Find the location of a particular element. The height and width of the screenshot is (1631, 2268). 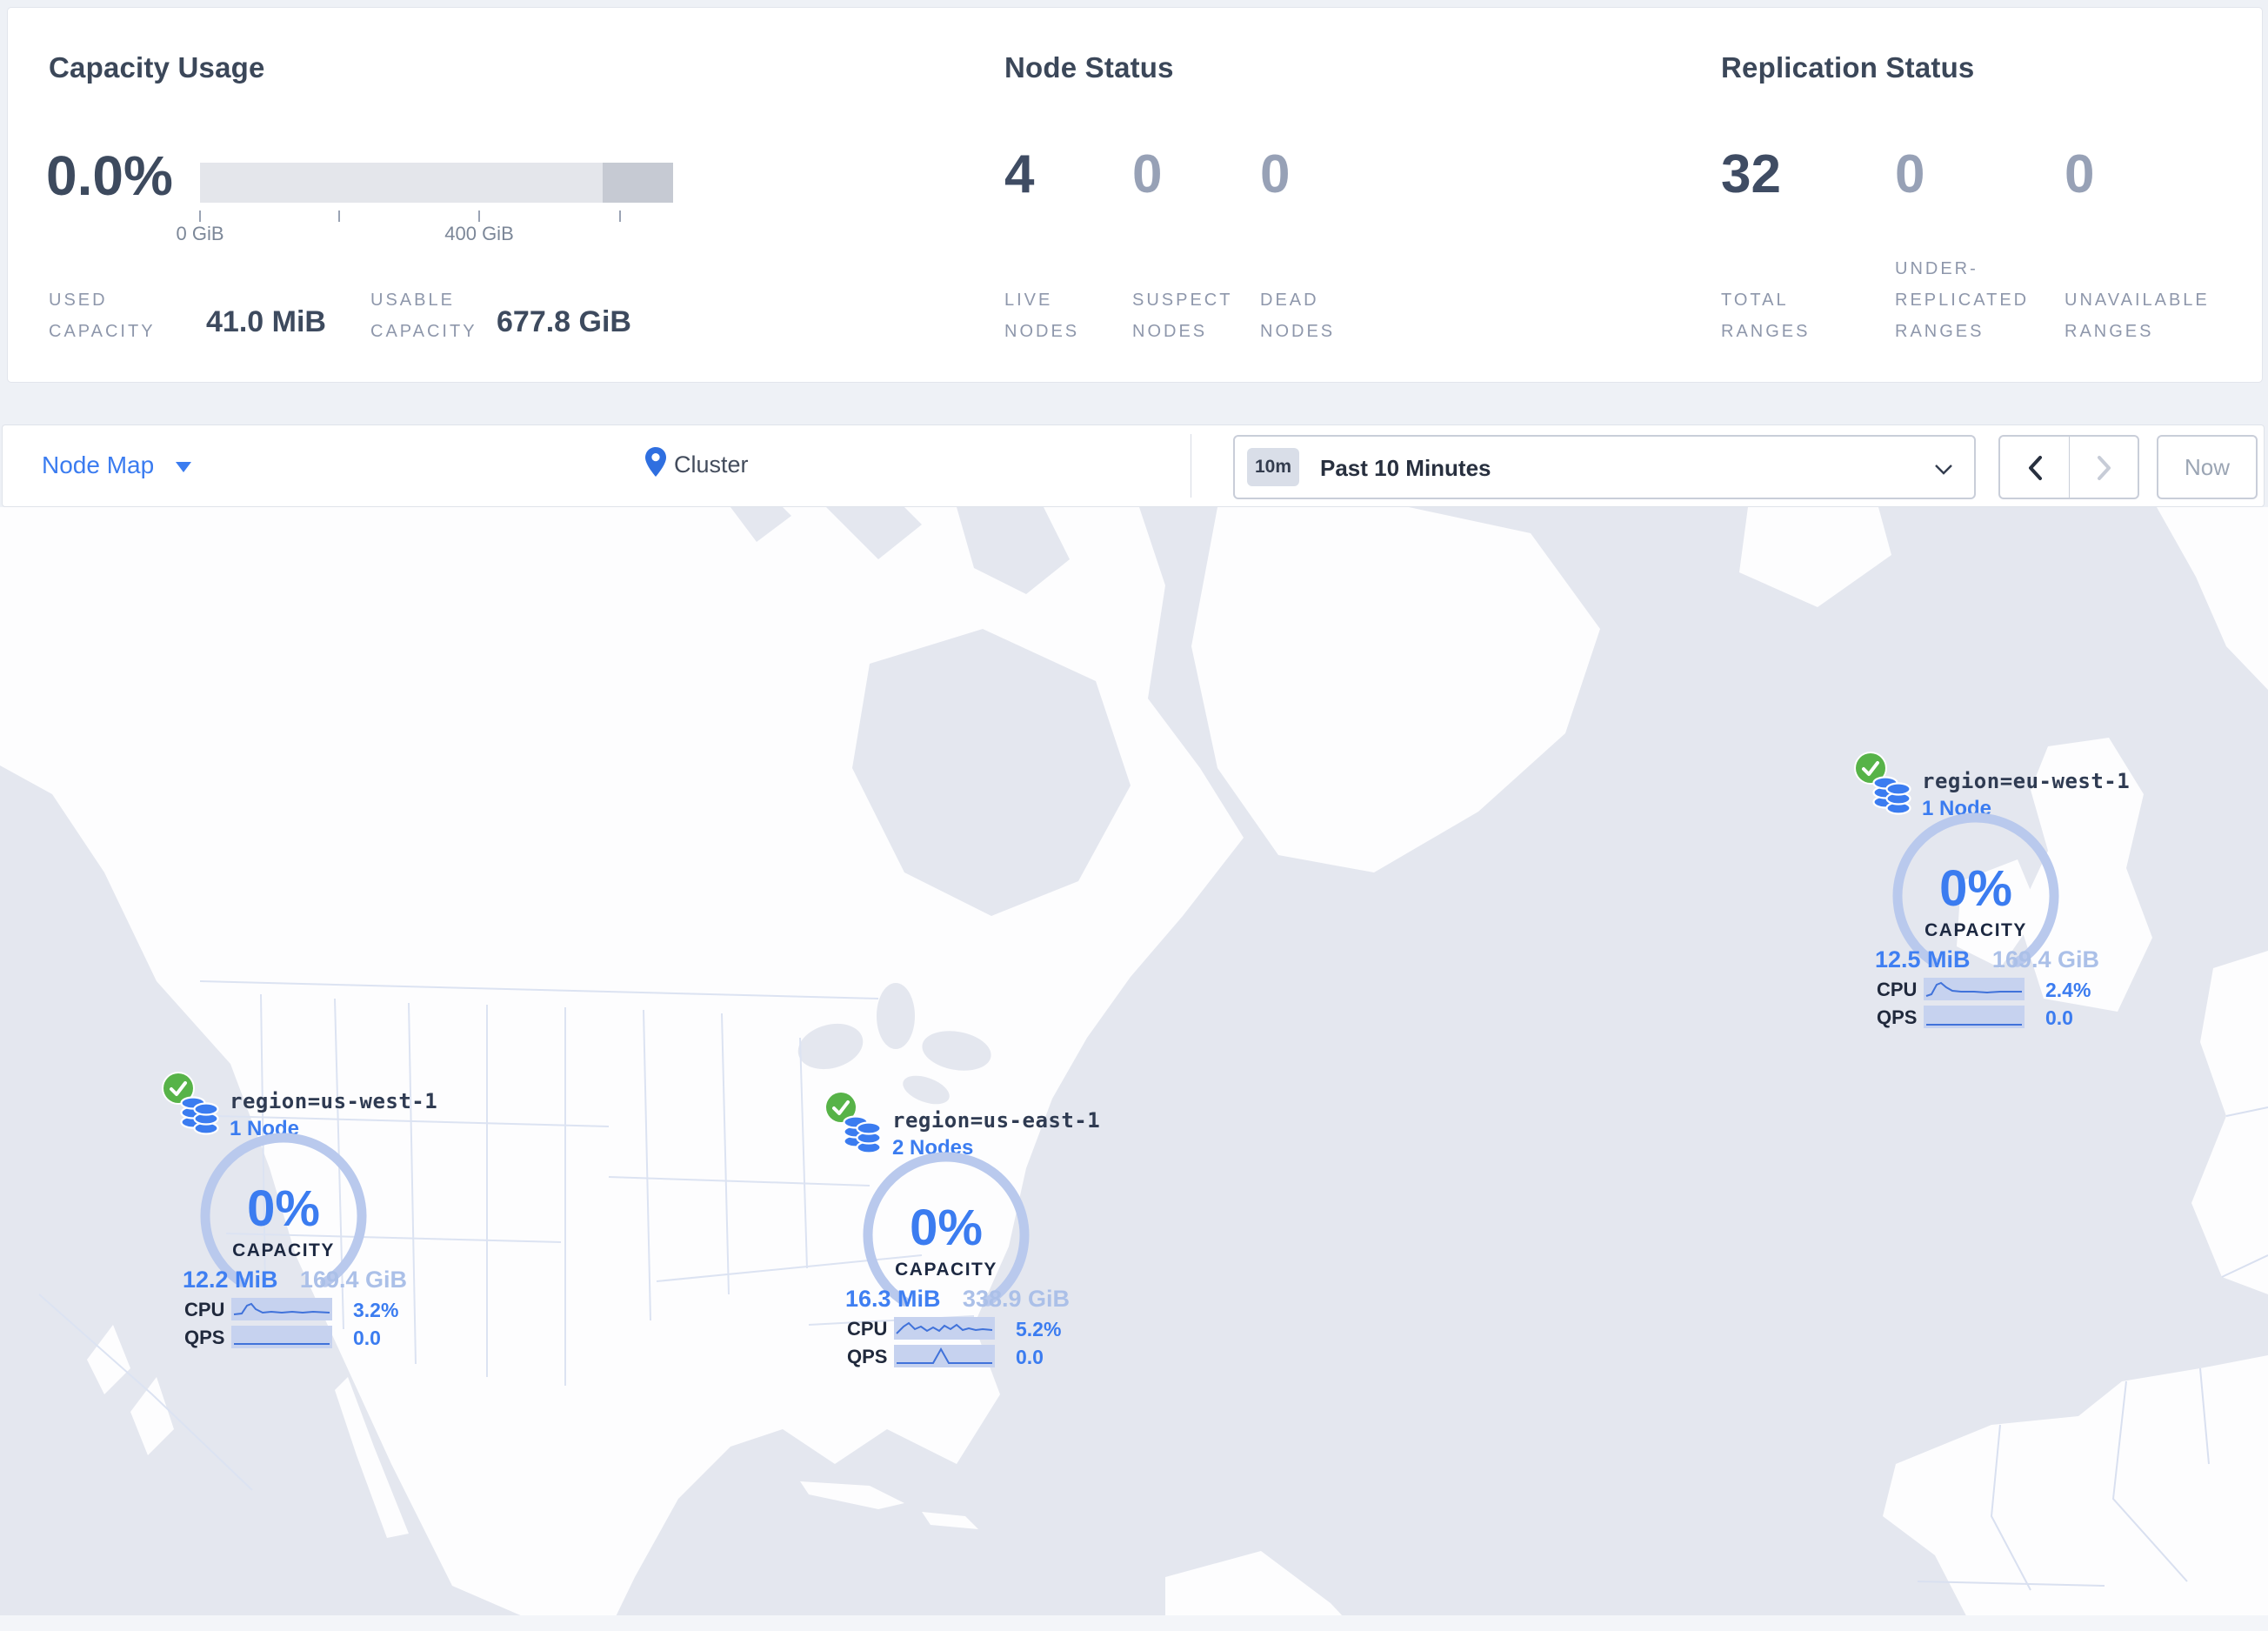

cpu-value: 5.2% is located at coordinates (1039, 1329).